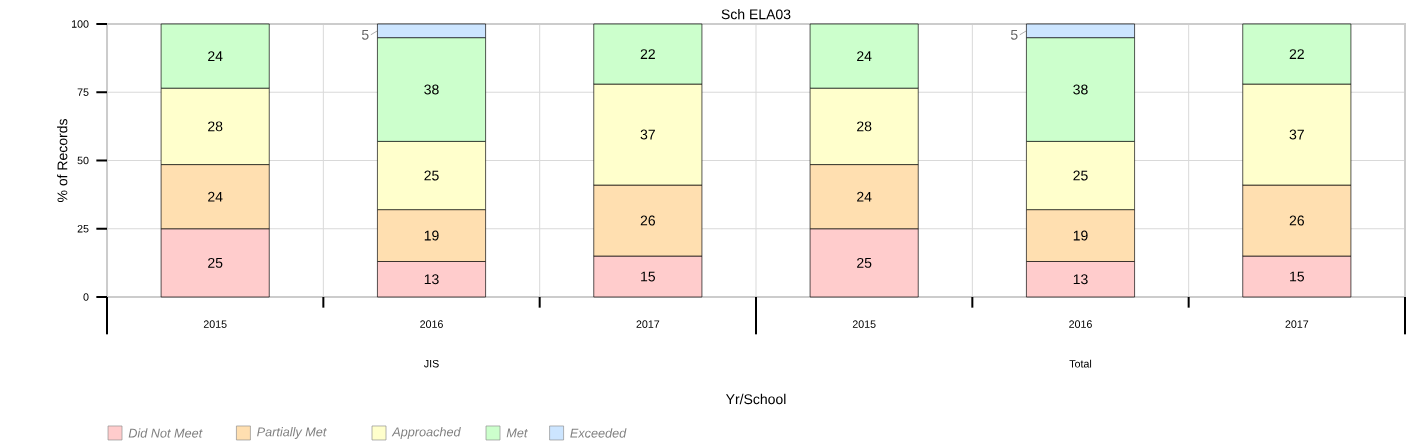 The height and width of the screenshot is (446, 1411). Describe the element at coordinates (431, 363) in the screenshot. I see `text: JIS` at that location.